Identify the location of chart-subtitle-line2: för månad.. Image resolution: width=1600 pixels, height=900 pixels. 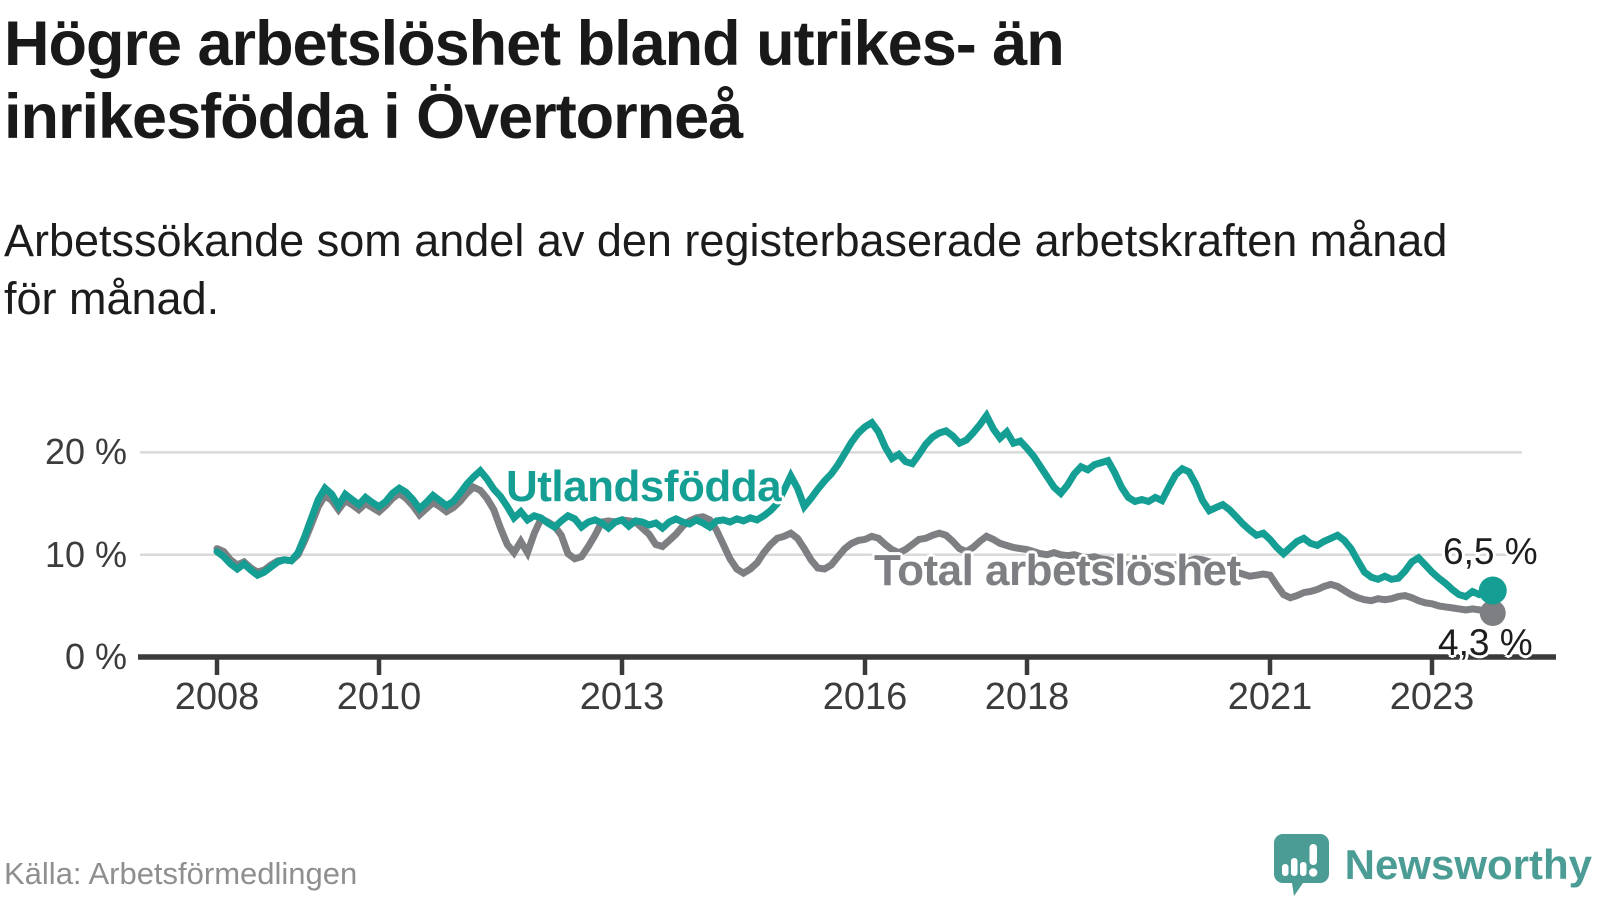
(112, 298).